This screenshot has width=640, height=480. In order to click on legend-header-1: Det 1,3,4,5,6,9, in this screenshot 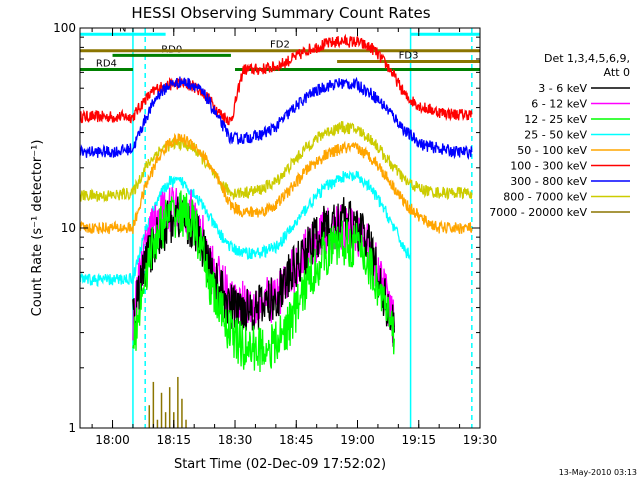, I will do `click(587, 58)`.